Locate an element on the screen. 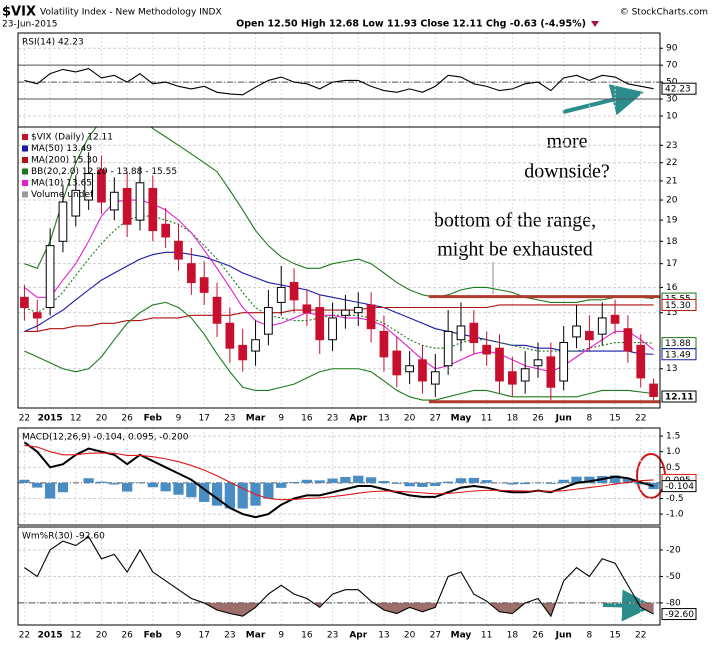 The image size is (712, 649). y-tick-label: 17 is located at coordinates (671, 264).